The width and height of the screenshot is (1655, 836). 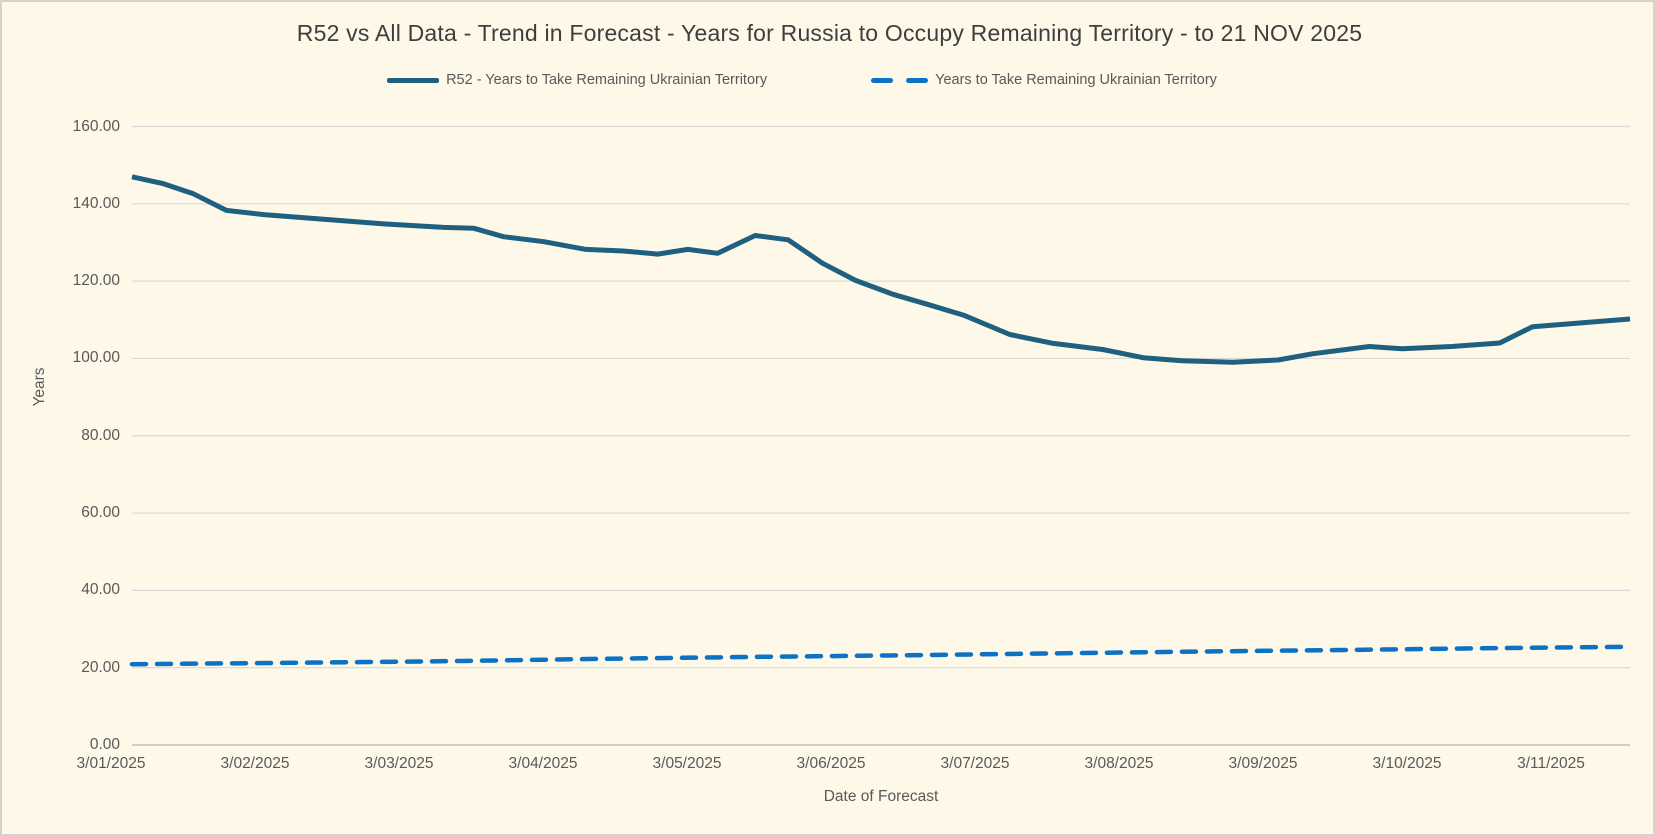 What do you see at coordinates (104, 744) in the screenshot?
I see `y-tick-label: 0.00` at bounding box center [104, 744].